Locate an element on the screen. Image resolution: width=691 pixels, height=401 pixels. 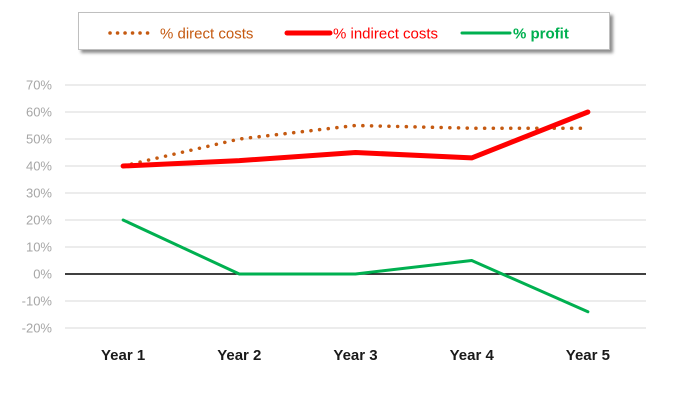
legend-label: % direct costs is located at coordinates (206, 34).